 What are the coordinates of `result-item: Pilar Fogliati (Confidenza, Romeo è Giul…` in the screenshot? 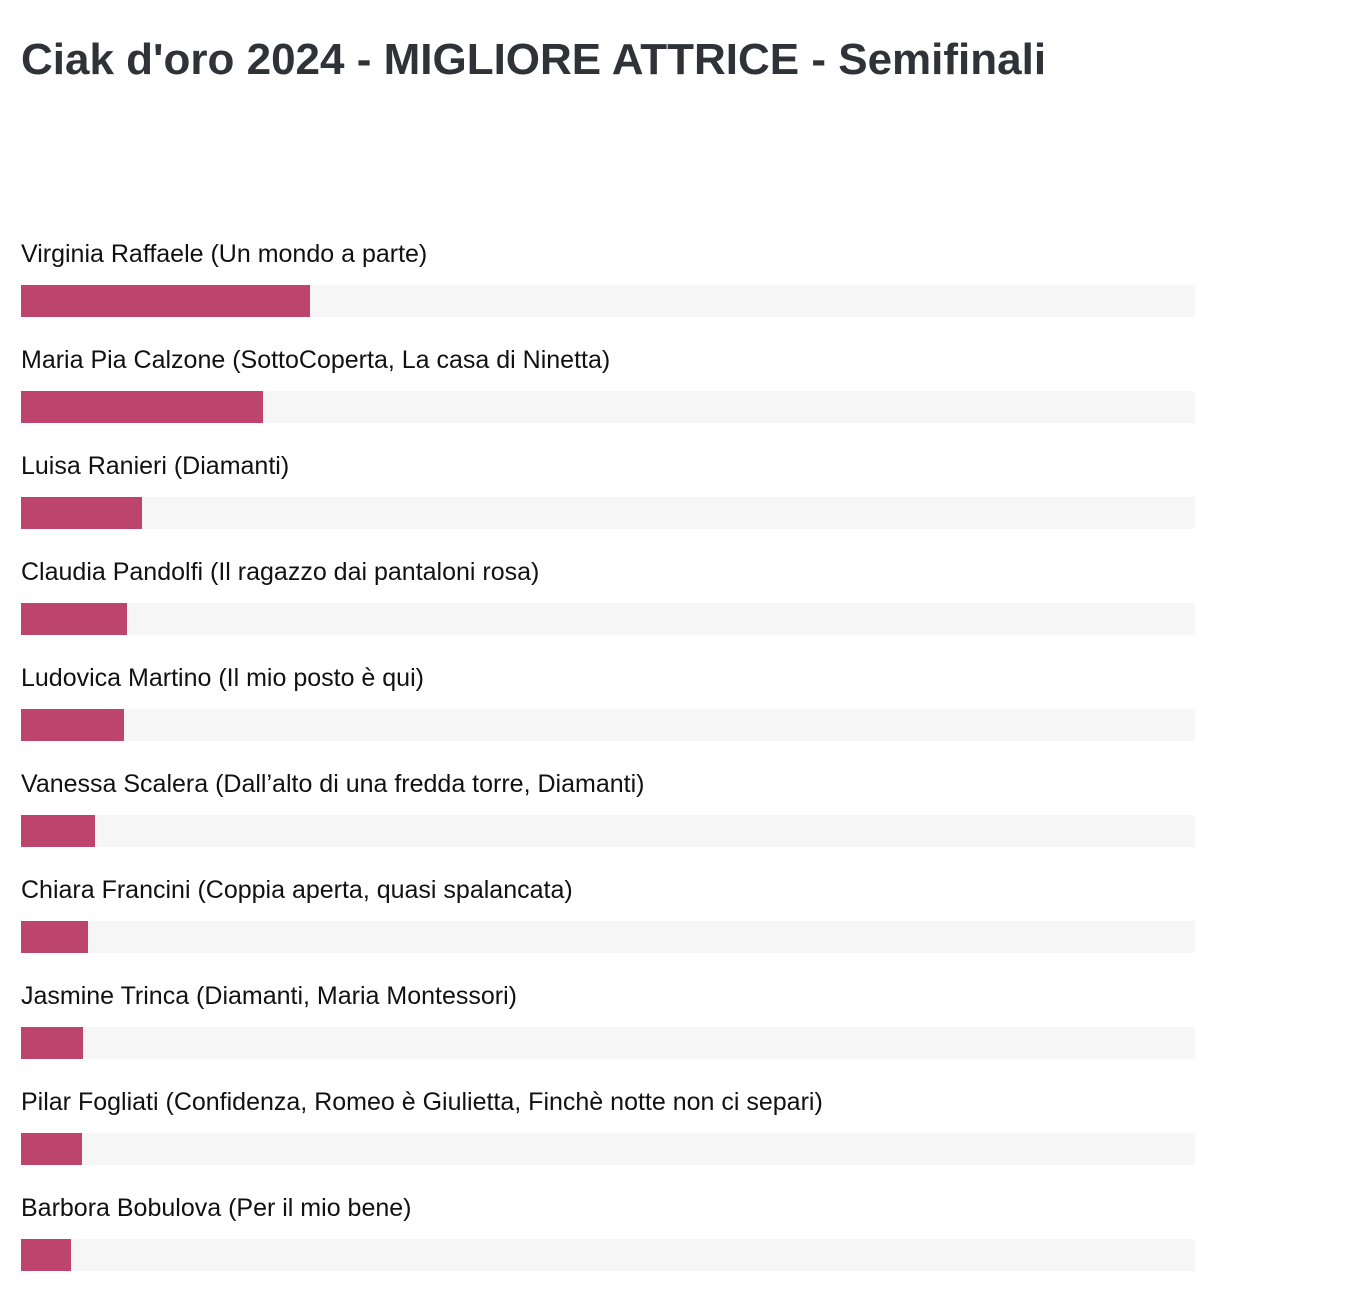 It's located at (608, 1137).